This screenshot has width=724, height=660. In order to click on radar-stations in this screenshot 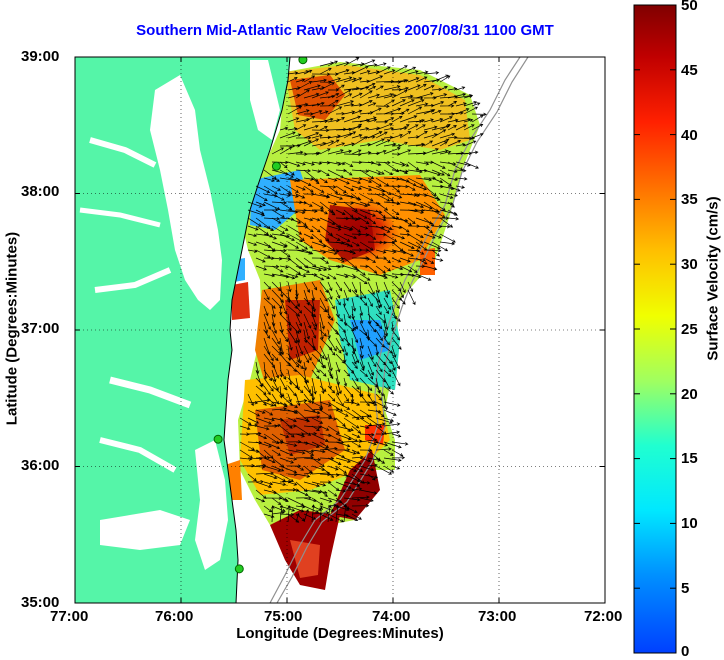, I will do `click(260, 315)`.